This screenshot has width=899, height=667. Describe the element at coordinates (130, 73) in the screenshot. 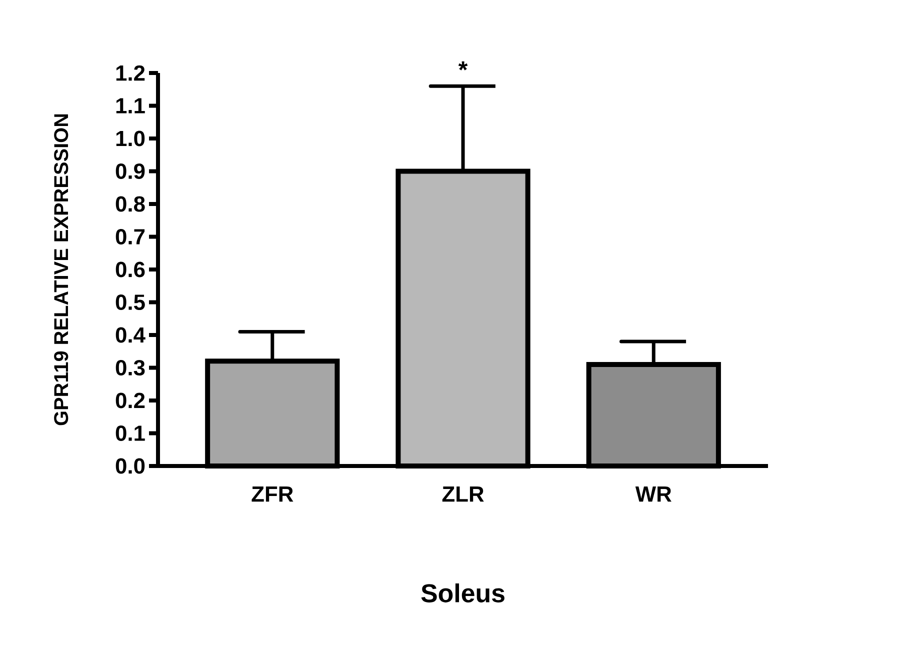

I see `y-tick-label: 1.2` at that location.